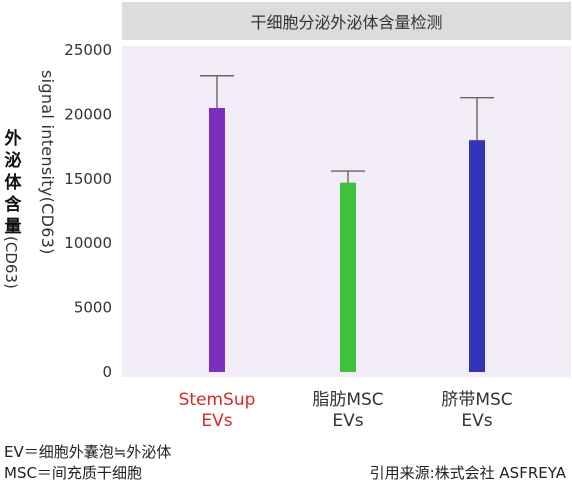 The width and height of the screenshot is (572, 484). What do you see at coordinates (73, 473) in the screenshot?
I see `footnote-msc: MSC＝间充质干细胞` at bounding box center [73, 473].